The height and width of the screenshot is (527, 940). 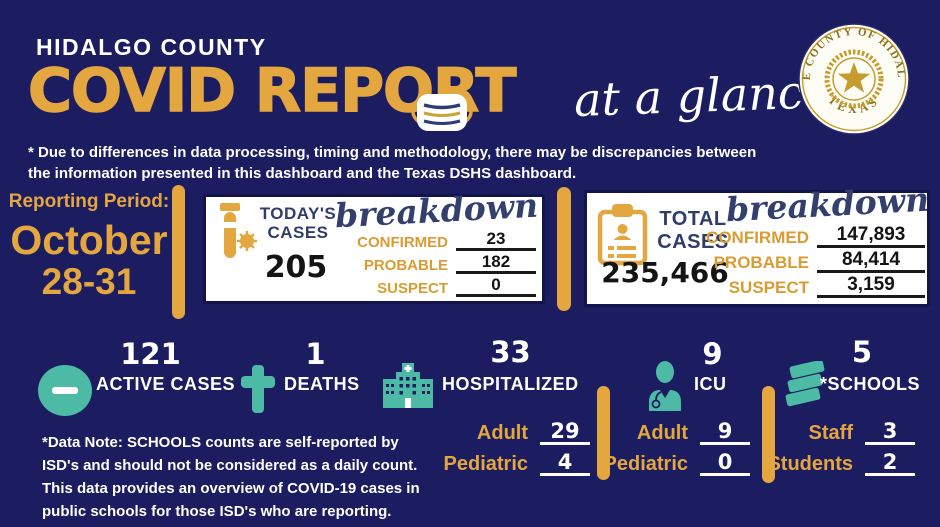 I want to click on total-cases-label-line2: CASES, so click(x=693, y=242).